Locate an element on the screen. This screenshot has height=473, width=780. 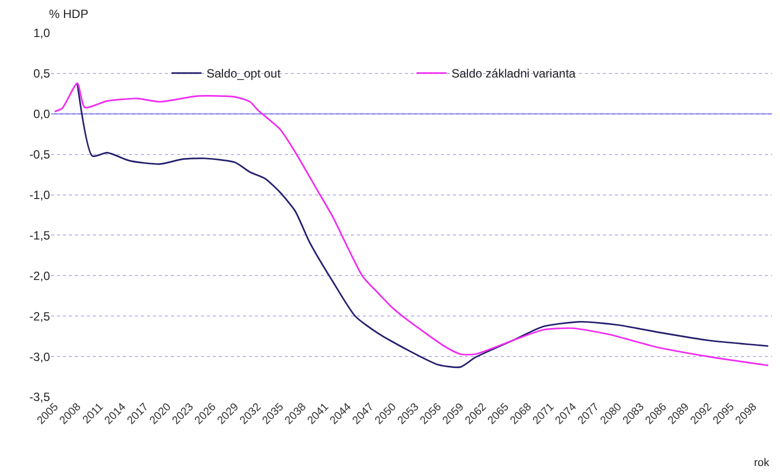
legend-label: Saldo_opt out is located at coordinates (244, 73).